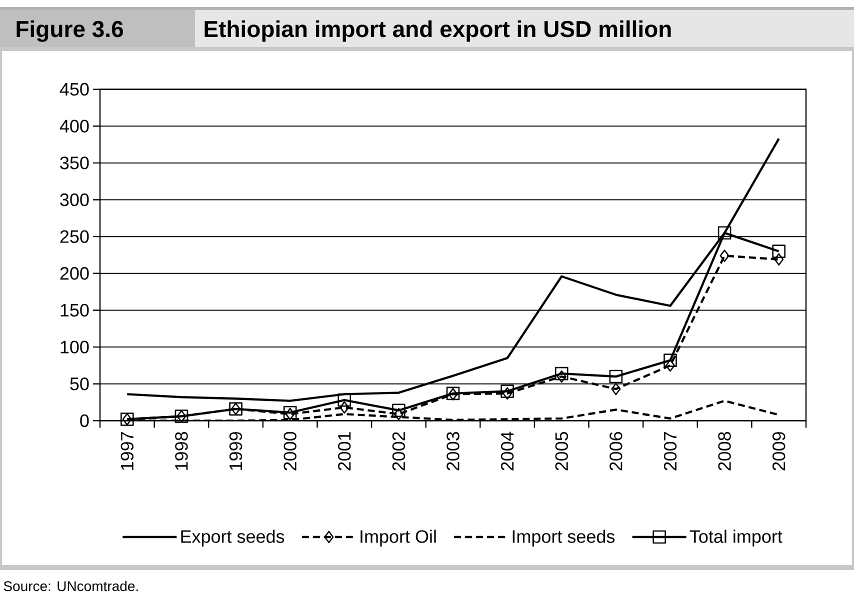  What do you see at coordinates (563, 538) in the screenshot?
I see `legend-label: Import seeds` at bounding box center [563, 538].